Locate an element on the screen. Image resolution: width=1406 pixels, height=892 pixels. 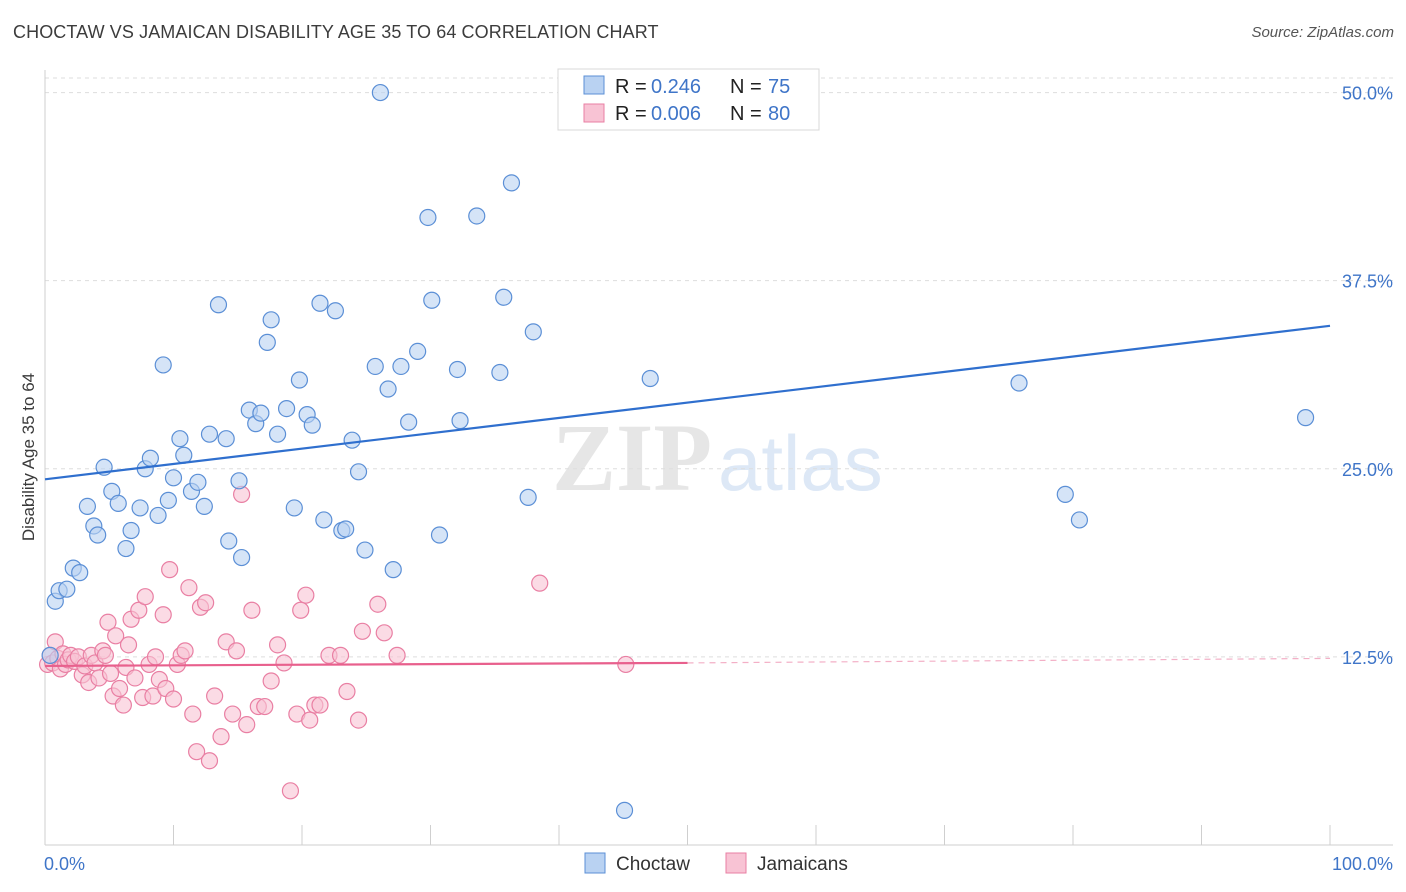
bottom-legend-label-jamaicans: Jamaicans is located at coordinates (802, 864).